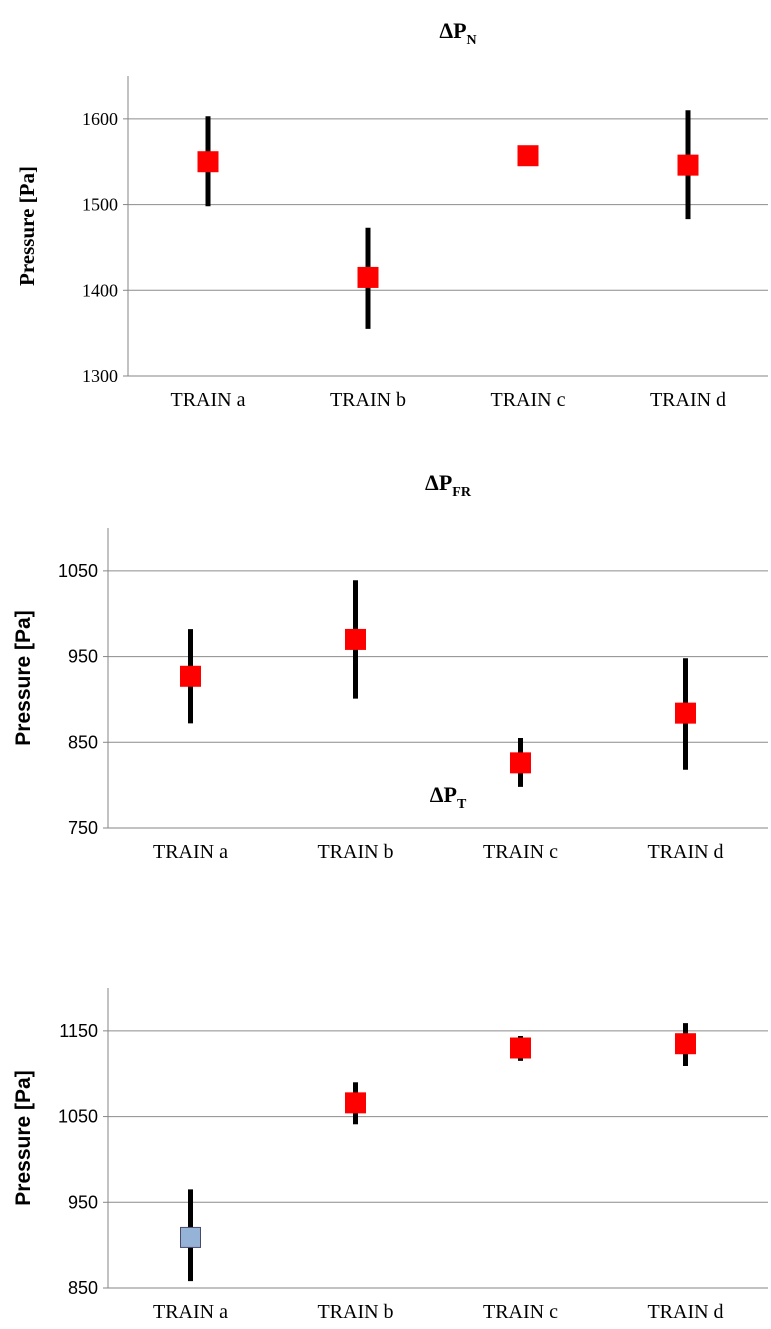 This screenshot has height=1329, width=771. What do you see at coordinates (83, 828) in the screenshot?
I see `y-tick-label: 750` at bounding box center [83, 828].